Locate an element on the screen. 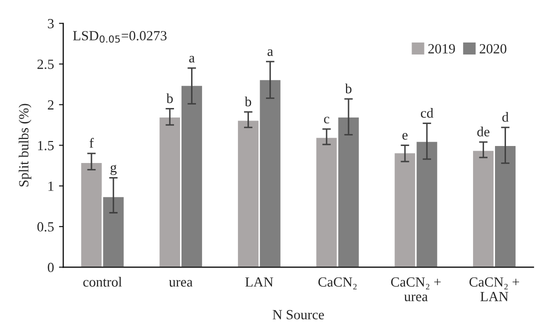 This screenshot has height=334, width=550. y-tick-label: 0 is located at coordinates (51, 267).